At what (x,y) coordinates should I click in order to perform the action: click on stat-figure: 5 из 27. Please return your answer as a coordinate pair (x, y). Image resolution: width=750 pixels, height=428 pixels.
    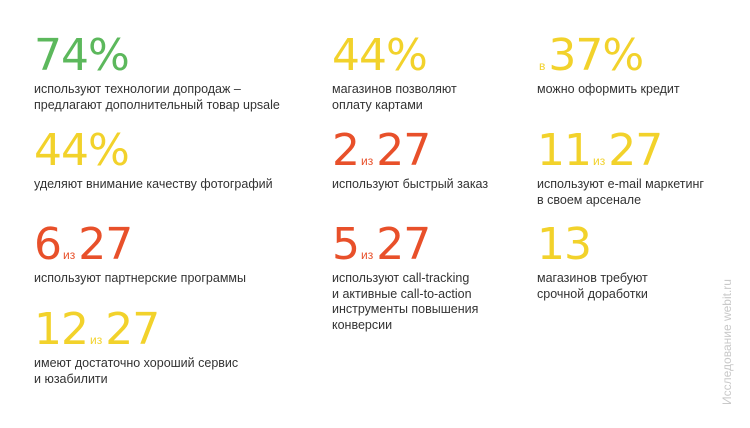
    Looking at the image, I should click on (405, 245).